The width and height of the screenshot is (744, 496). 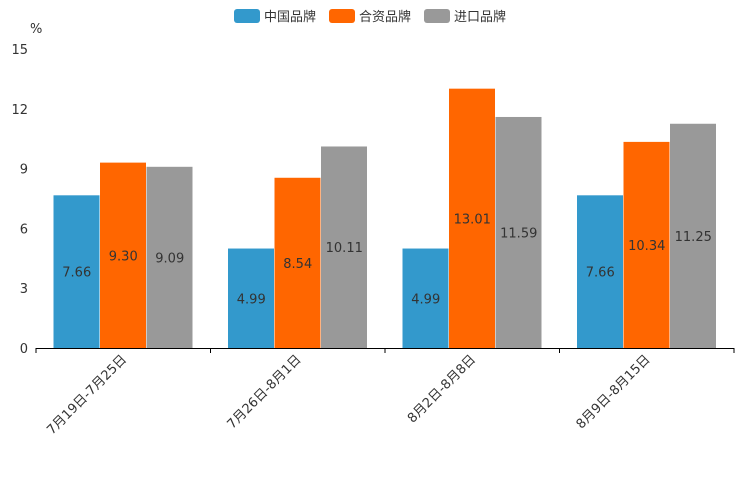 I want to click on y-tick-label: 12, so click(x=19, y=110).